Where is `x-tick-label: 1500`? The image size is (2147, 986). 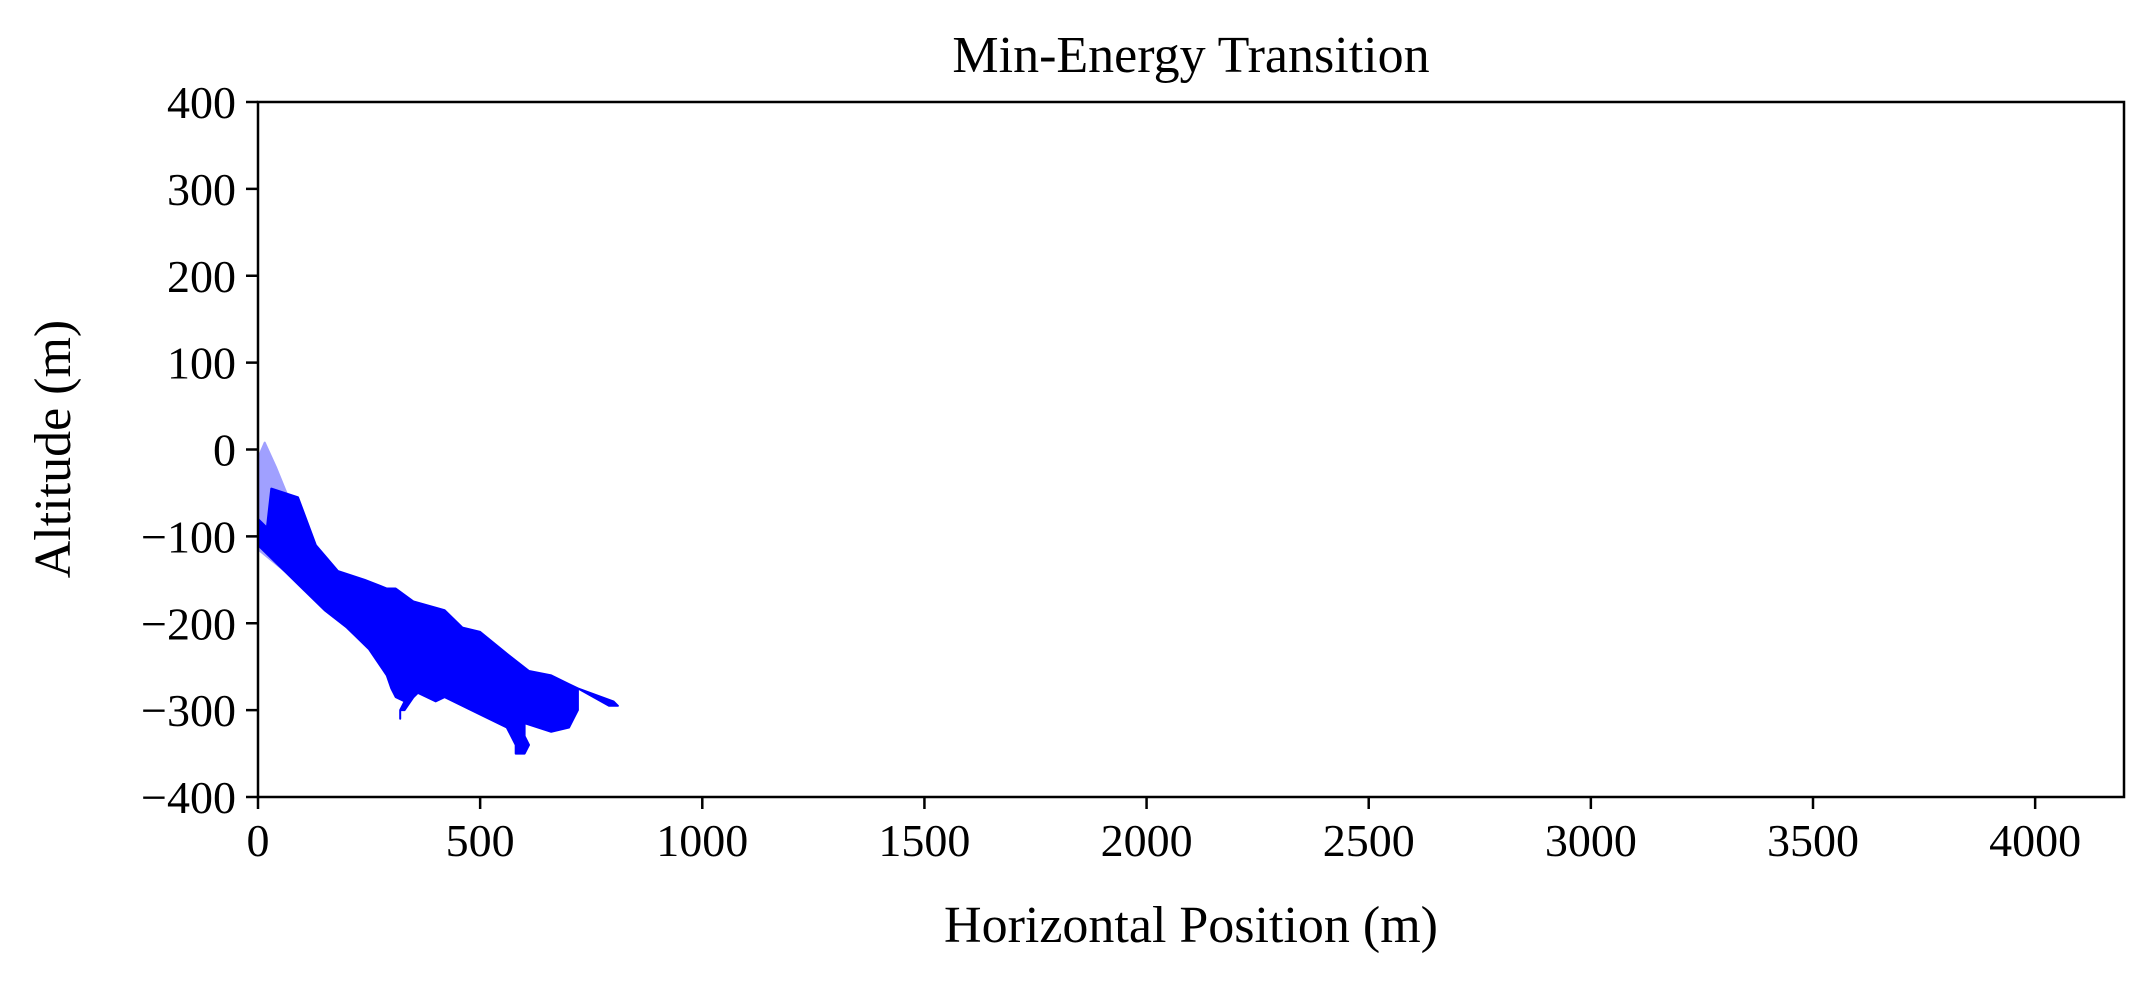 x-tick-label: 1500 is located at coordinates (924, 840).